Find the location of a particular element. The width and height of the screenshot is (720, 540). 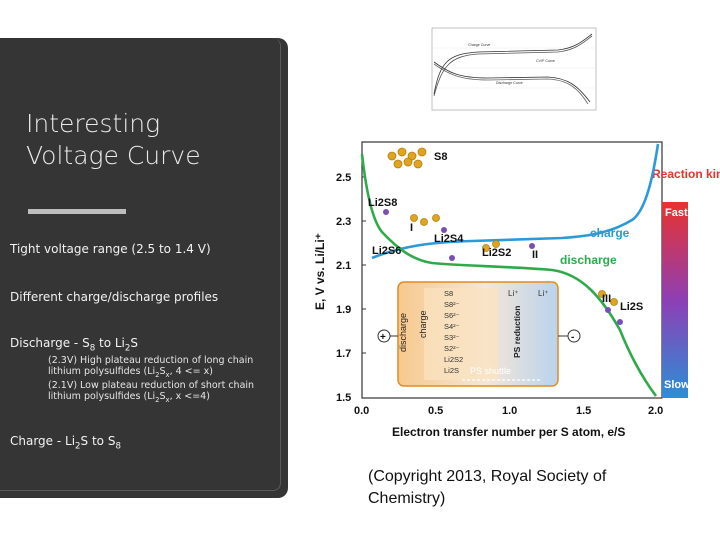

thumb-discharge-label: Discharge Curve is located at coordinates (509, 83).